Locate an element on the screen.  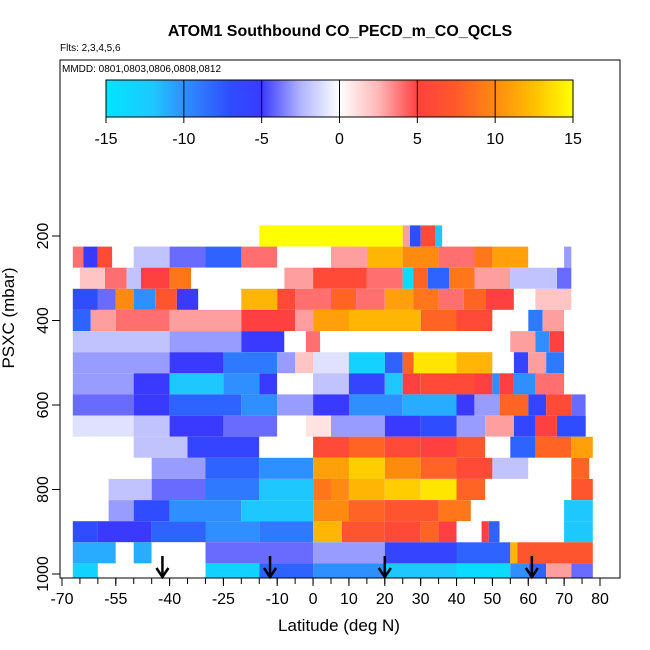
colorbar-tick-label: -15 is located at coordinates (105, 139).